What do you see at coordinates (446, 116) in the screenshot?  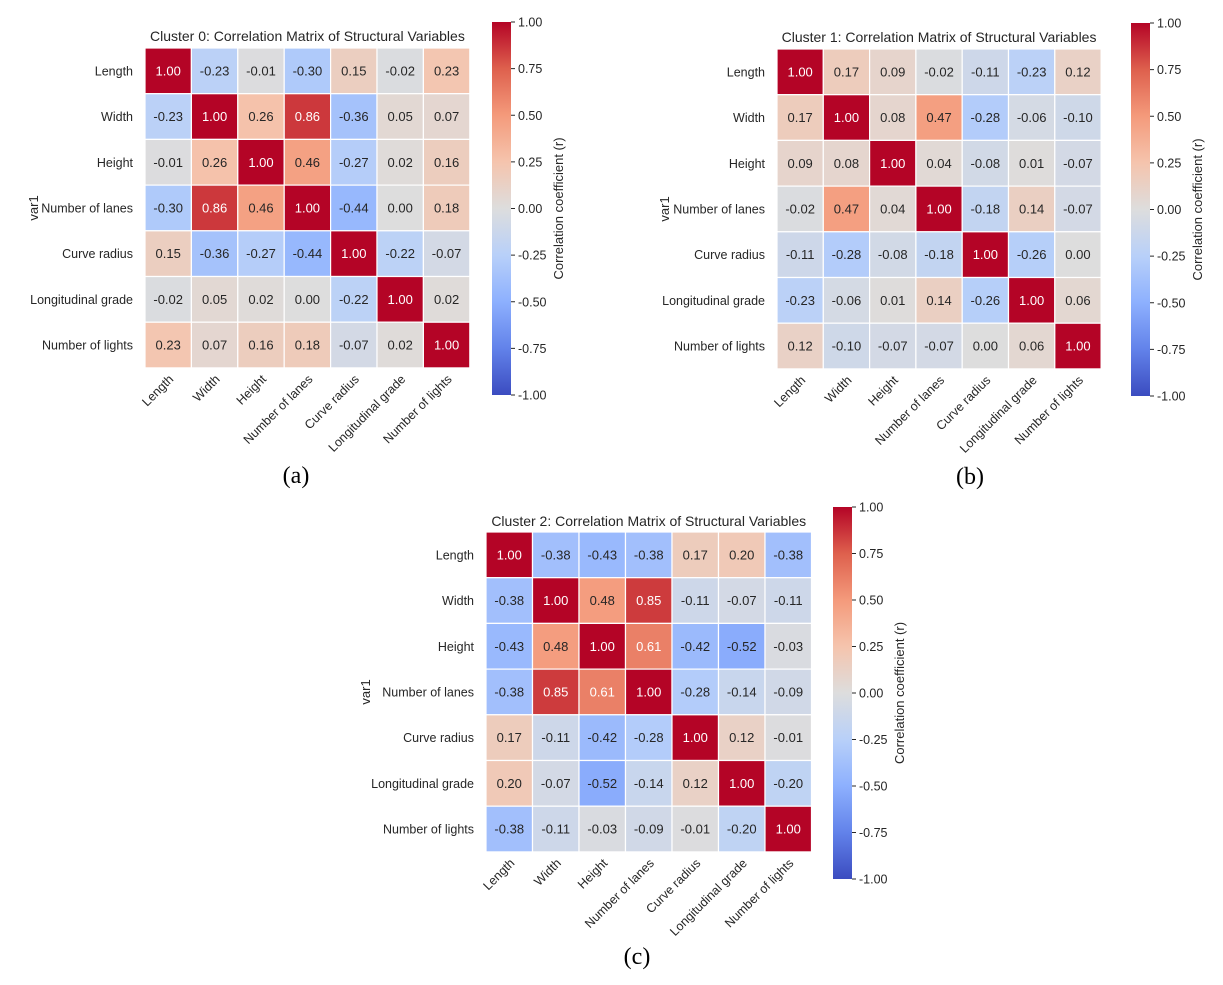 I see `cell-value-label: 0.07` at bounding box center [446, 116].